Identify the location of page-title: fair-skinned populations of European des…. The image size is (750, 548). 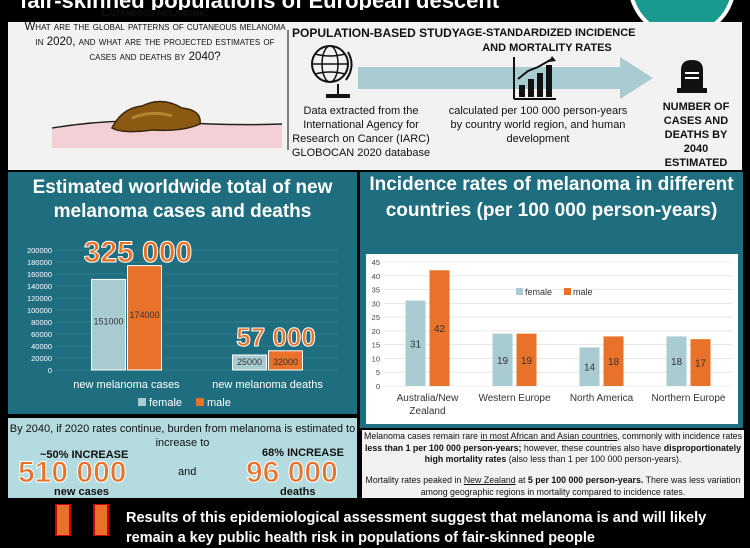
(375, 5).